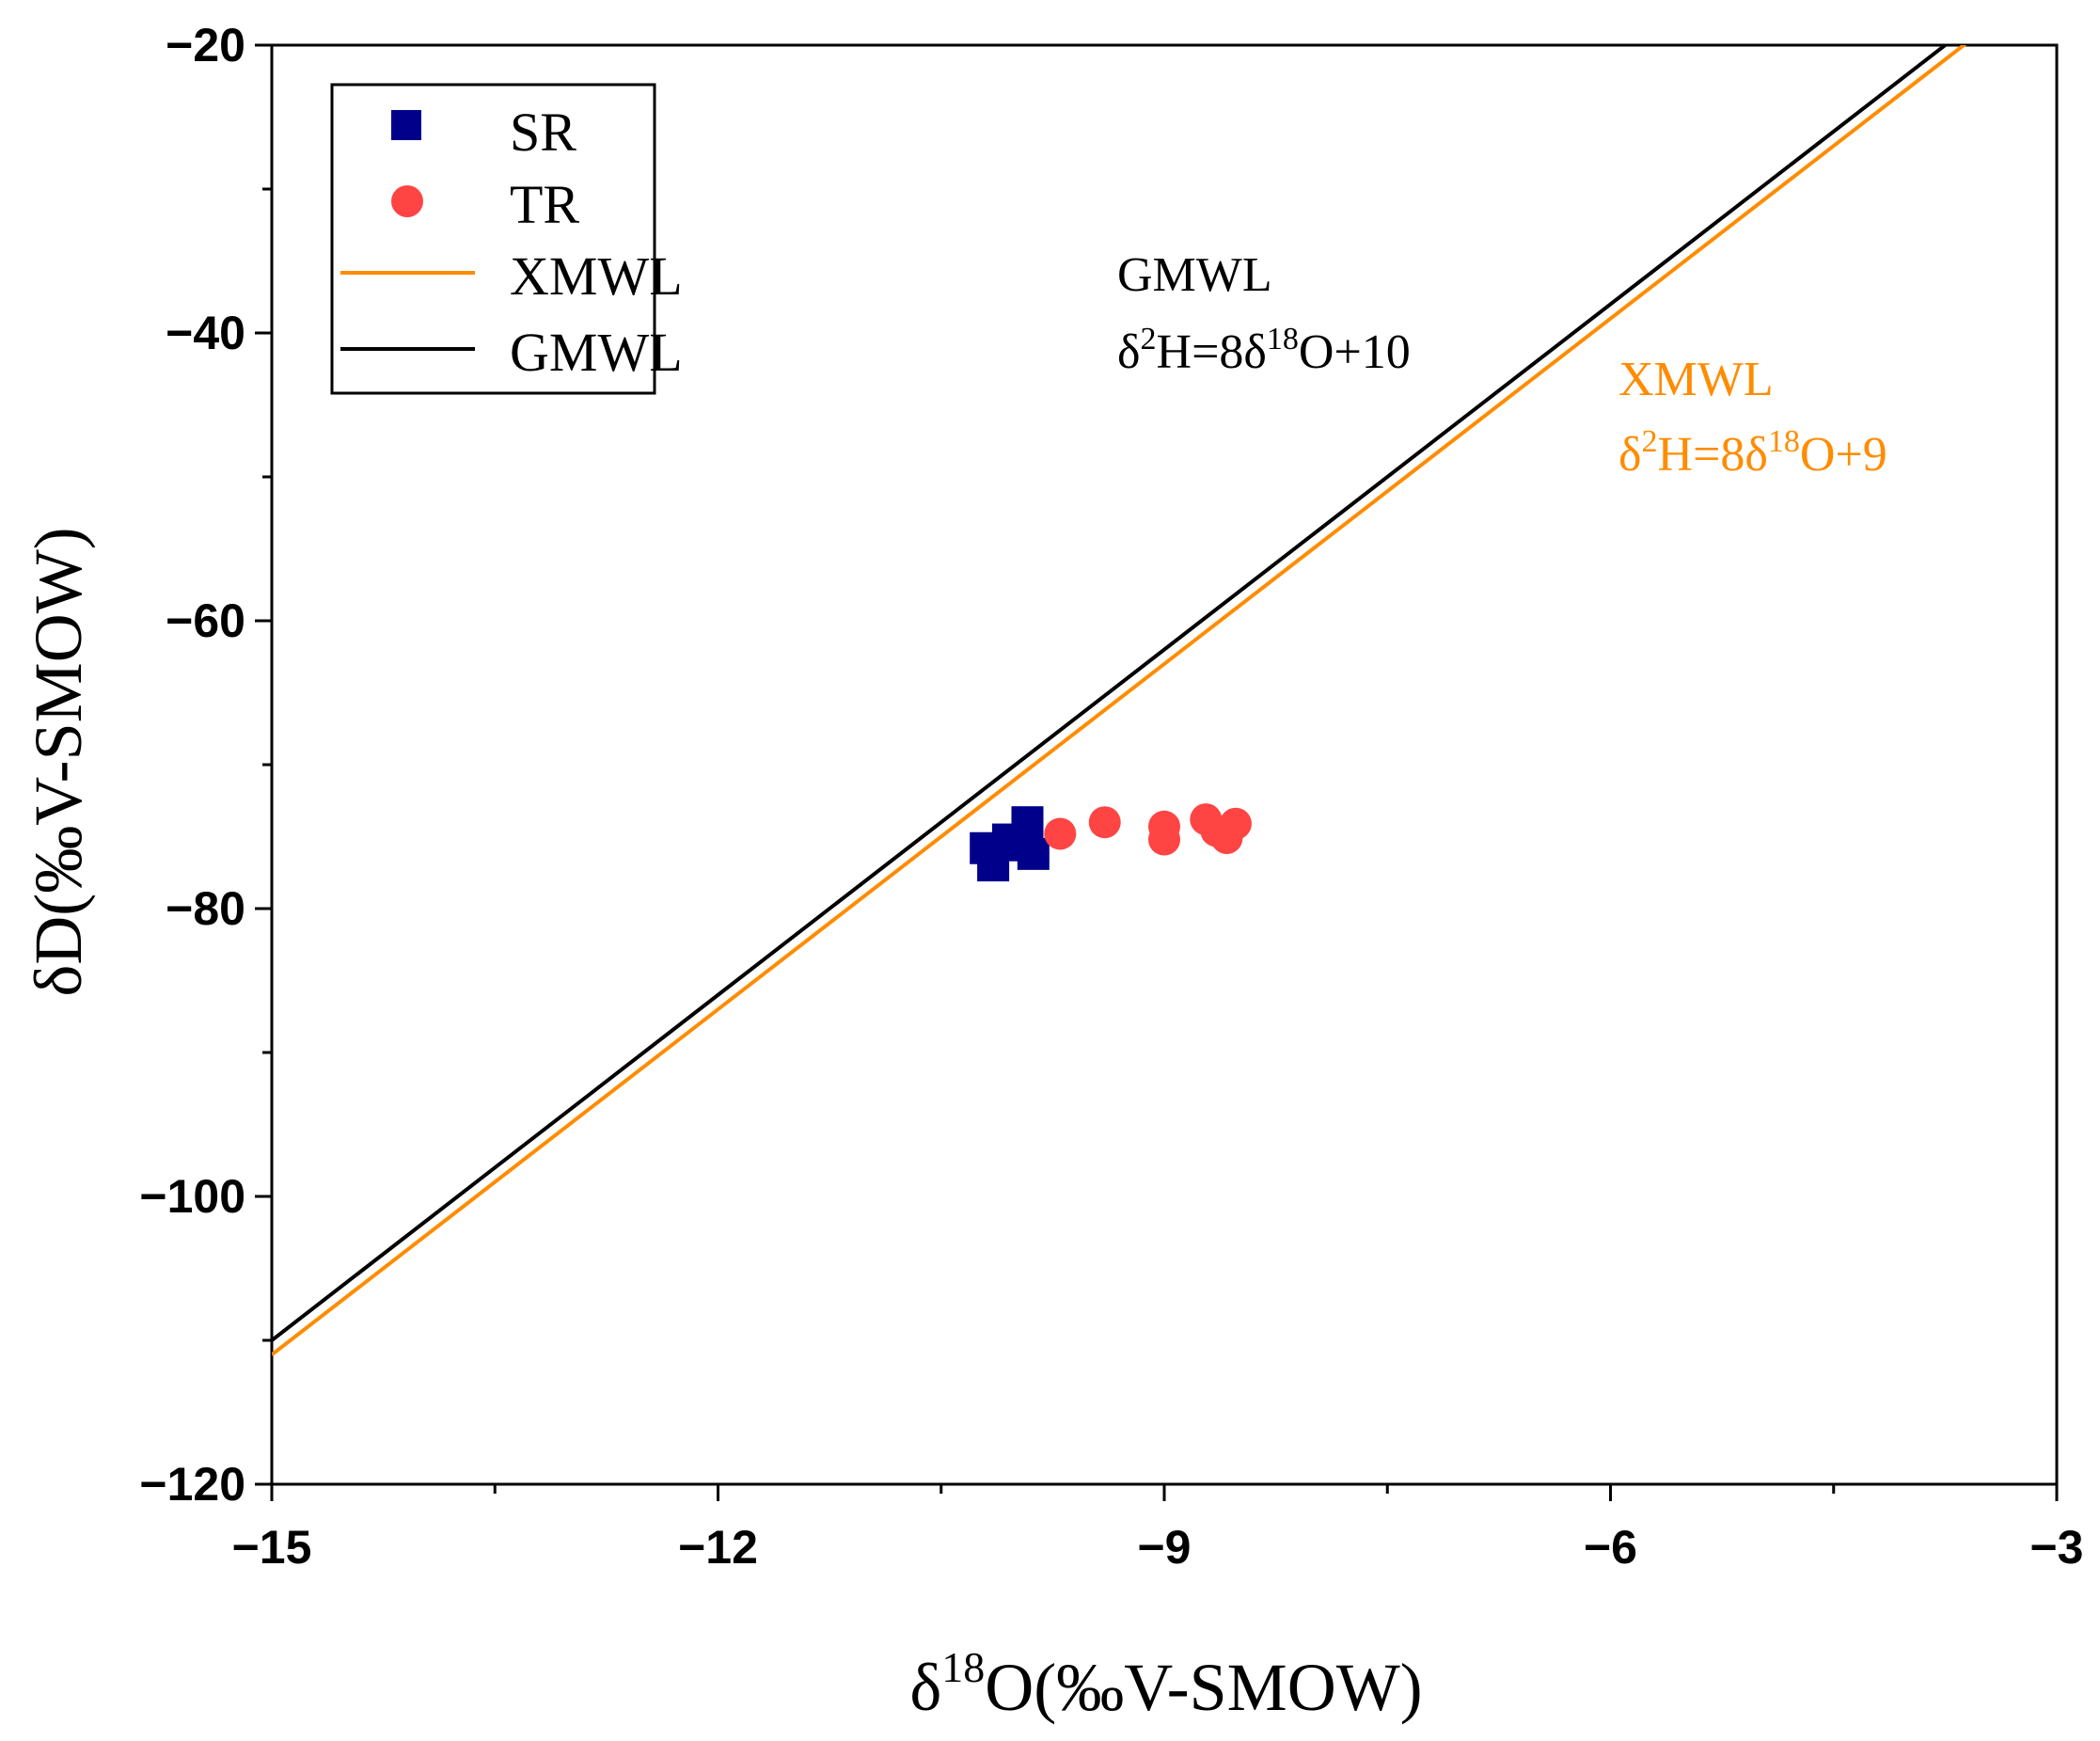 This screenshot has width=2100, height=1741. What do you see at coordinates (1264, 313) in the screenshot?
I see `annotation-gmwl: GMWL δ2H=8δ18O+10` at bounding box center [1264, 313].